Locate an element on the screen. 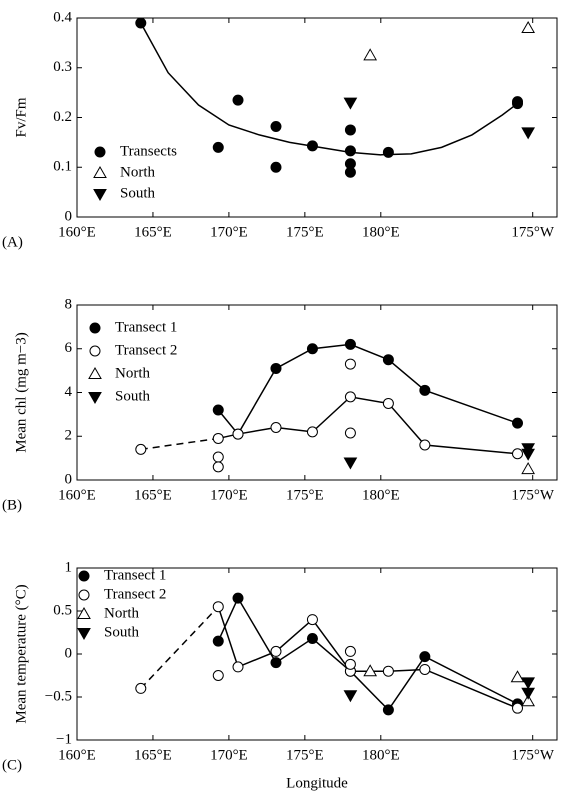 Image resolution: width=577 pixels, height=791 pixels. y-tick-label: −1 is located at coordinates (64, 739).